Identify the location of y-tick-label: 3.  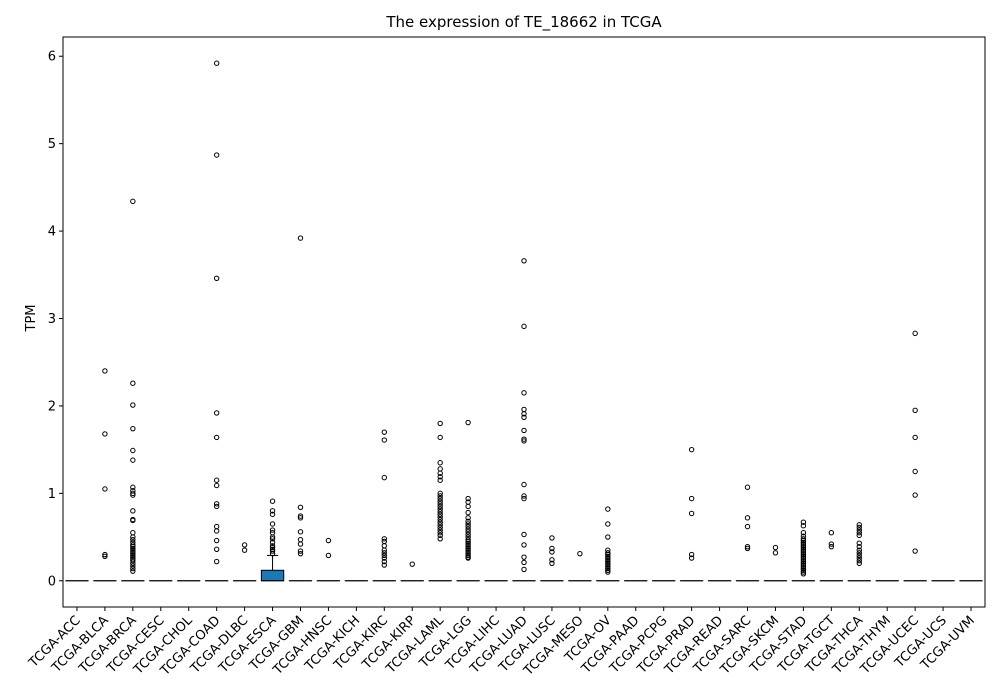
(52, 319).